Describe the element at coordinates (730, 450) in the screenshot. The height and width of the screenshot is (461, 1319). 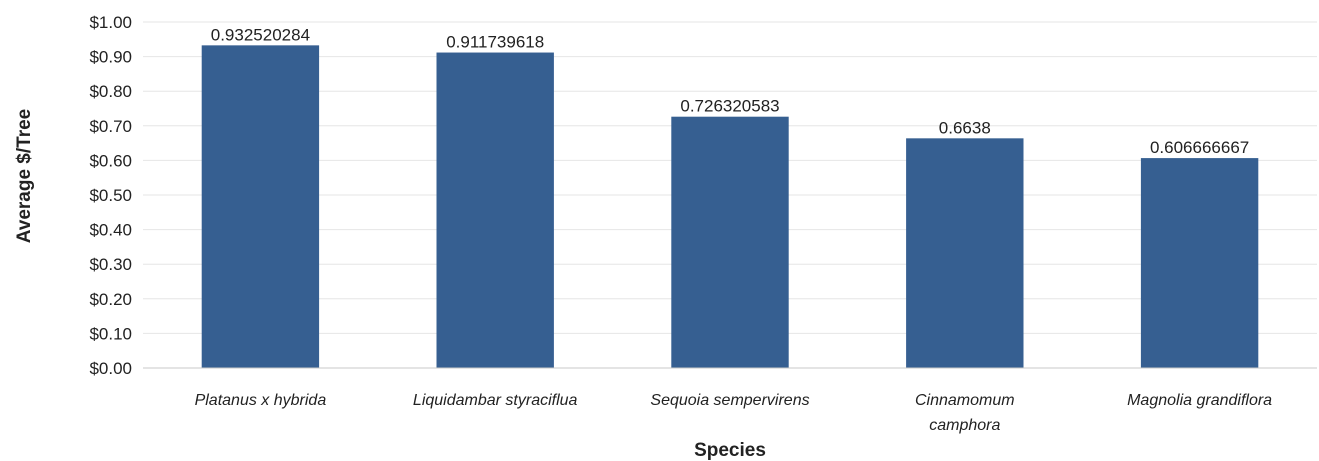
I see `x-axis-title: Species` at that location.